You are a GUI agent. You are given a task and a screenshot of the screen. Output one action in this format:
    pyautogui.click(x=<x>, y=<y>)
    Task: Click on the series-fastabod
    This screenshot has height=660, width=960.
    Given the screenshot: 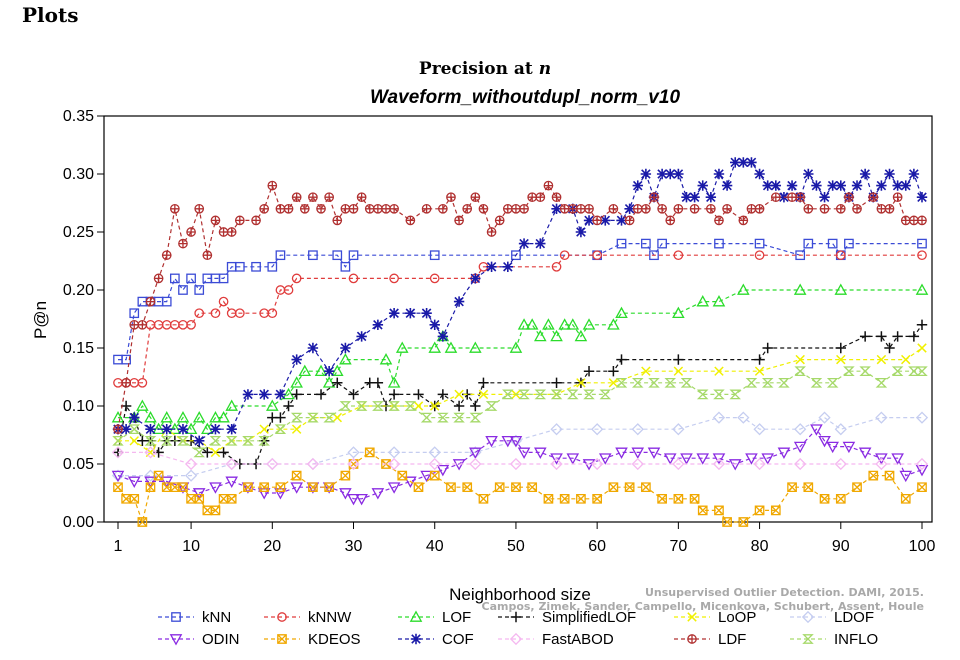 What is the action you would take?
    pyautogui.click(x=520, y=458)
    